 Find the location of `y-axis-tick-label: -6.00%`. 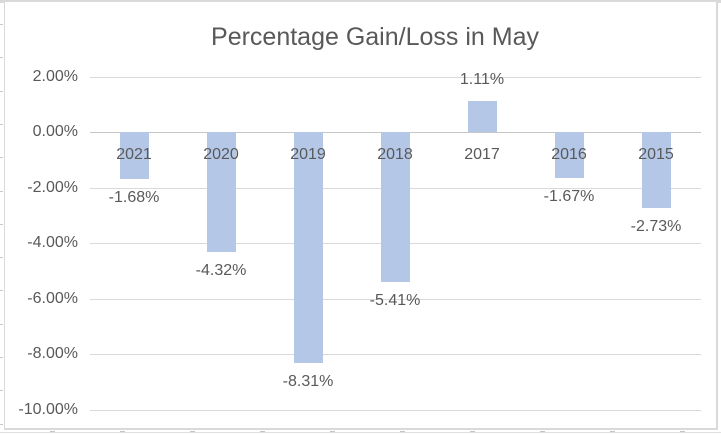

y-axis-tick-label: -6.00% is located at coordinates (52, 298).